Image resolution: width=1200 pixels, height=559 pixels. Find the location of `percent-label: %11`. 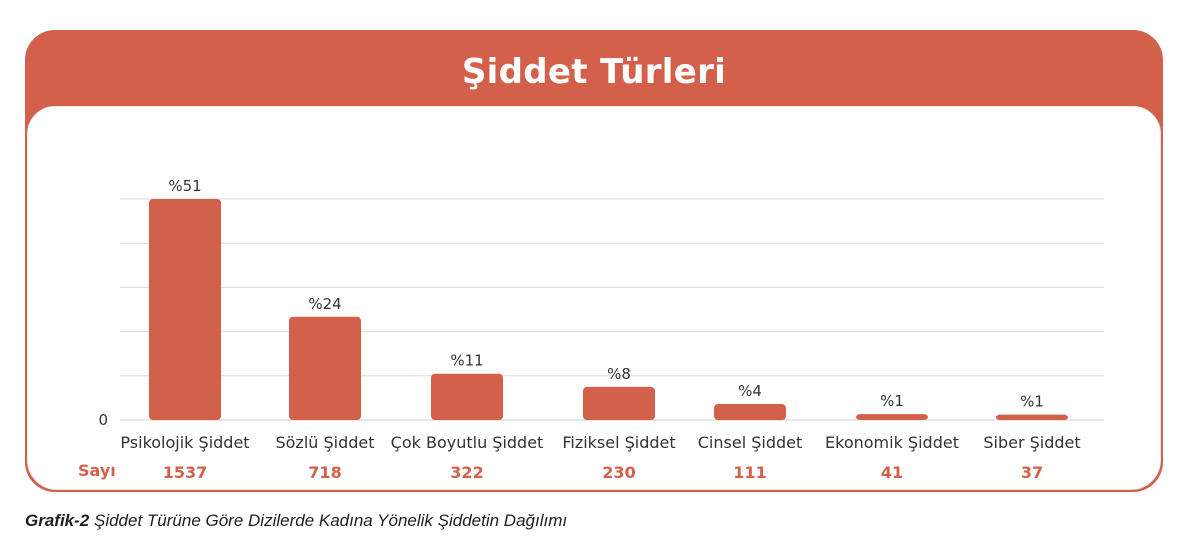

percent-label: %11 is located at coordinates (466, 361).